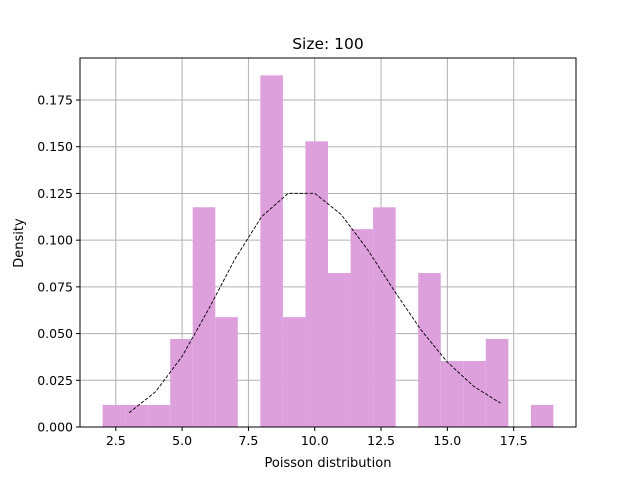 Image resolution: width=640 pixels, height=480 pixels. Describe the element at coordinates (19, 243) in the screenshot. I see `y-axis-label: Density` at that location.